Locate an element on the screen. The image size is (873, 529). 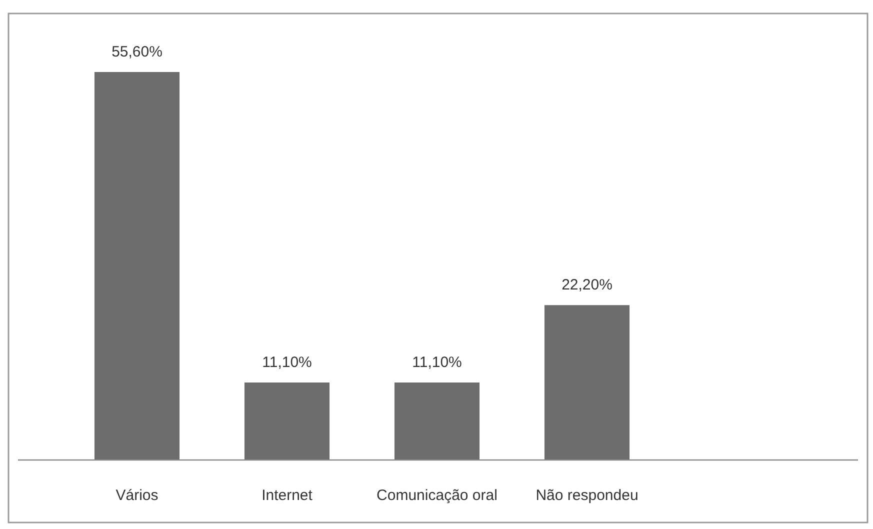
data-label: 55,60% is located at coordinates (137, 52).